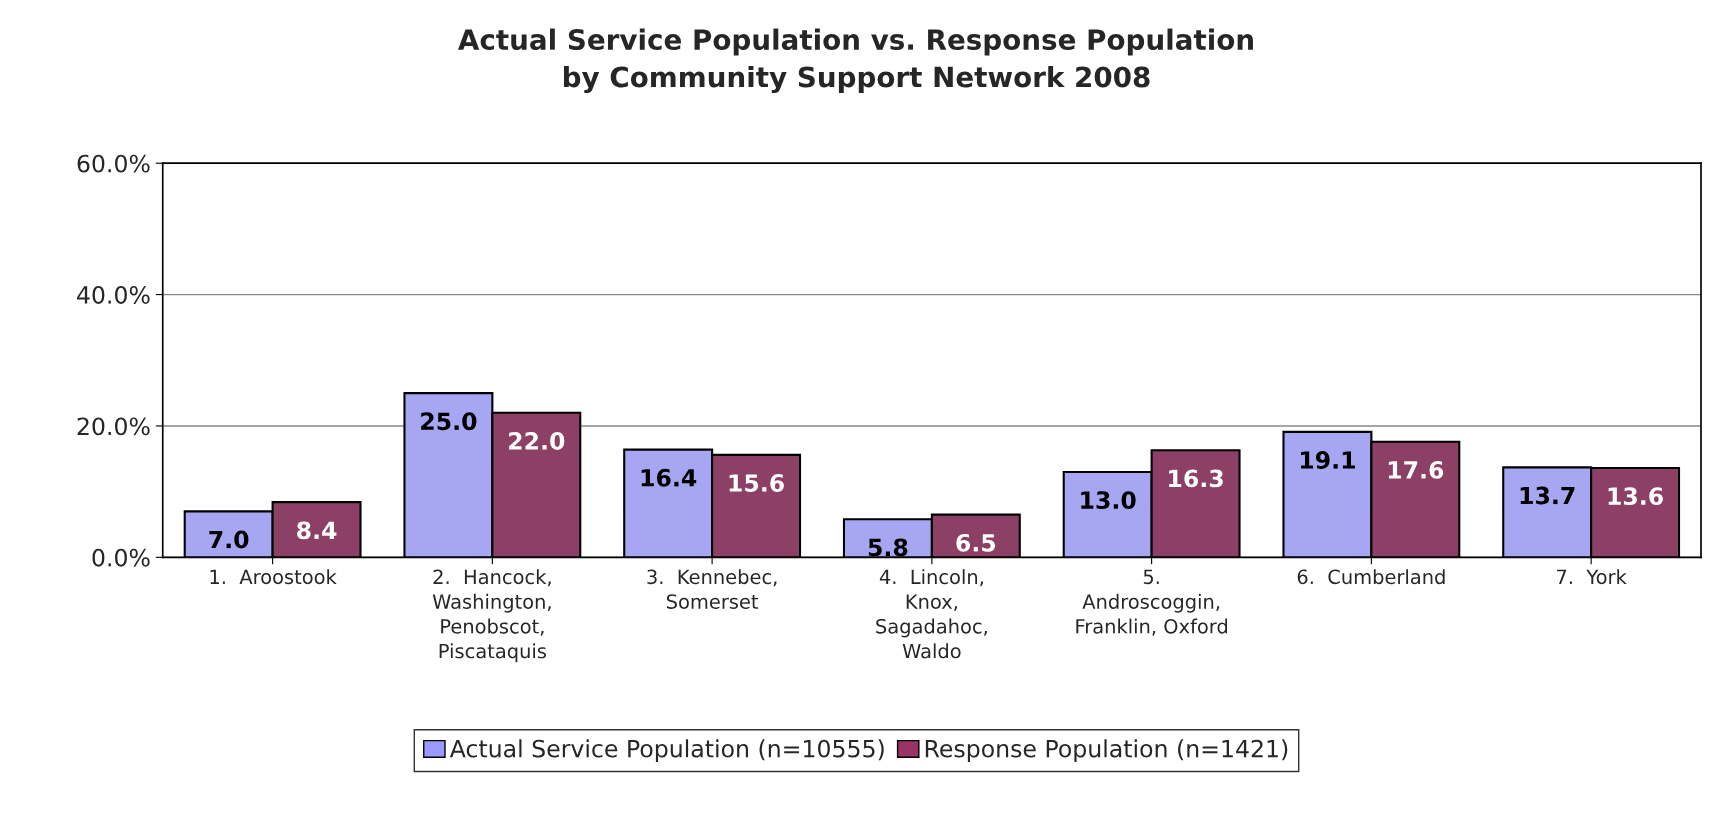 The height and width of the screenshot is (816, 1713). Describe the element at coordinates (113, 163) in the screenshot. I see `y-tick-label: 60.0%` at that location.